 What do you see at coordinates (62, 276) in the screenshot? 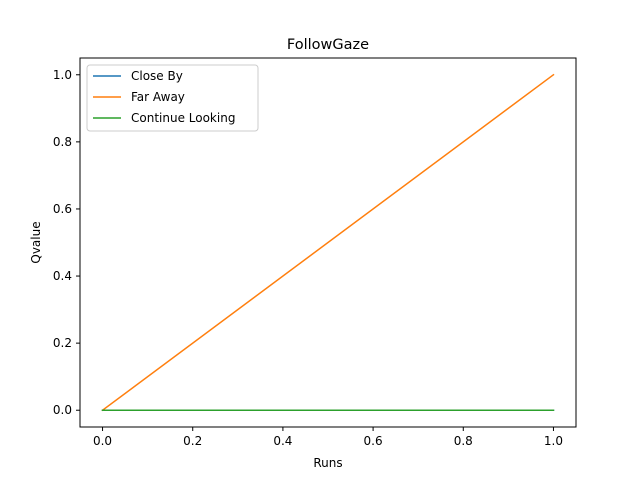
I see `y-tick-label: 0.4` at bounding box center [62, 276].